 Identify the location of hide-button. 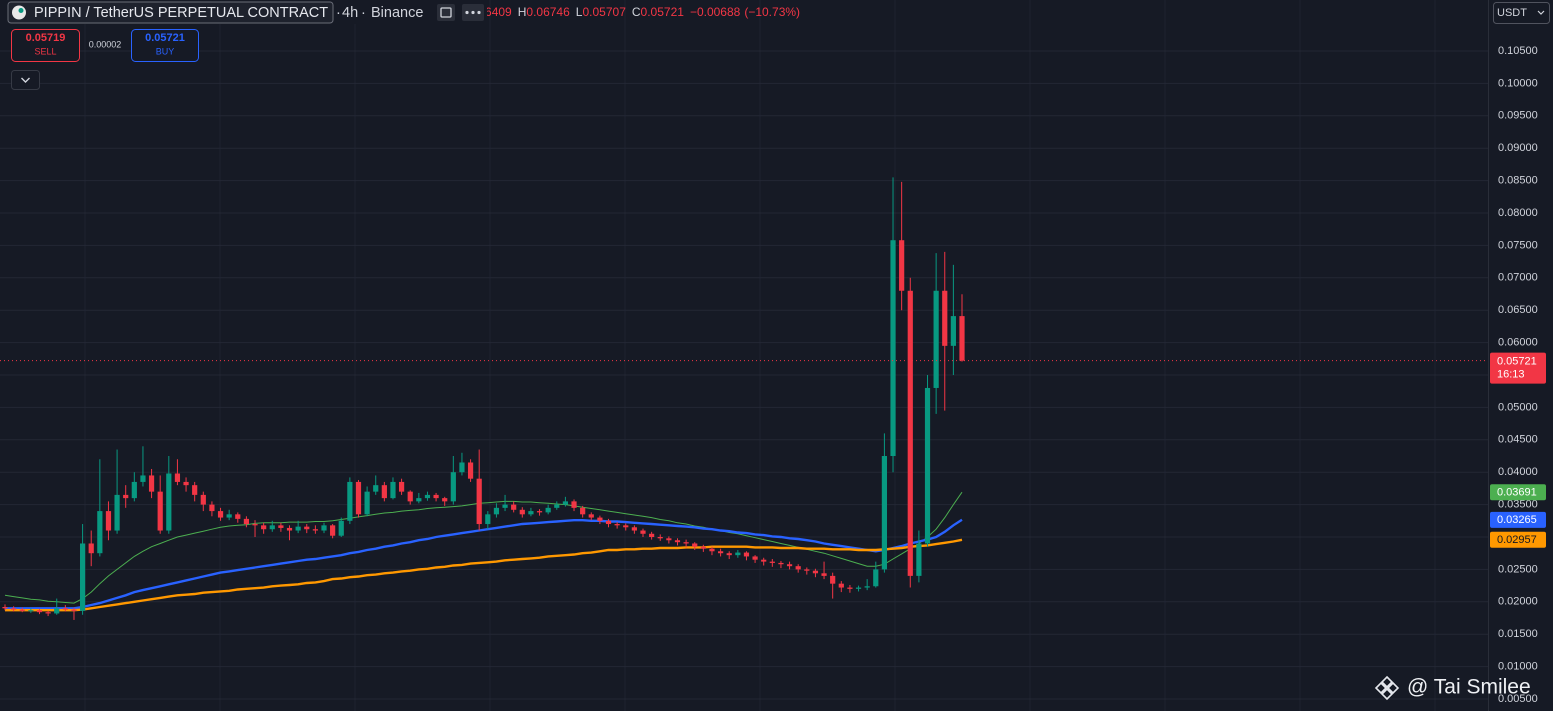
(446, 12).